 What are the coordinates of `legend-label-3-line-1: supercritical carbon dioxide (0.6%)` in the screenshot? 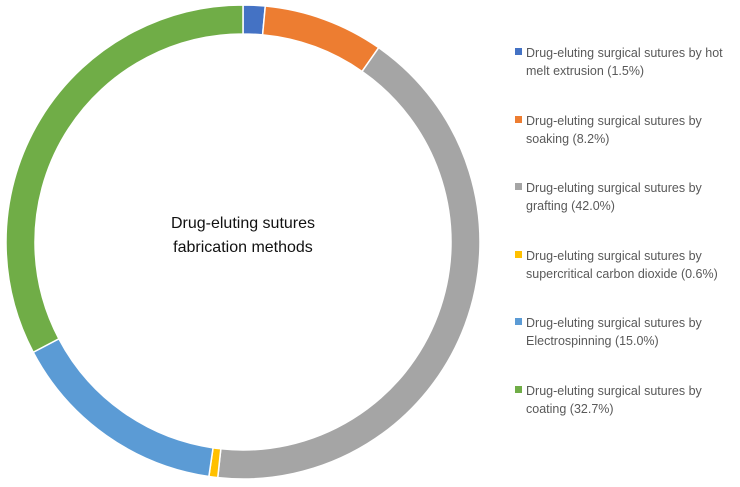 It's located at (622, 273).